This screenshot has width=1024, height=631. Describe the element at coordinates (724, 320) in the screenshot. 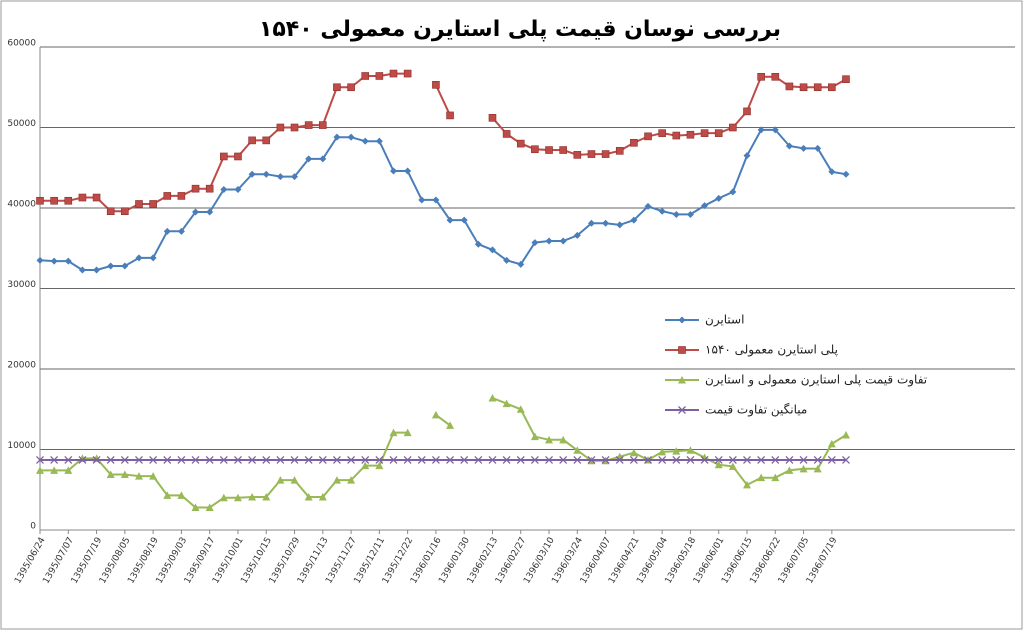

I see `legend-label: استایرن` at that location.